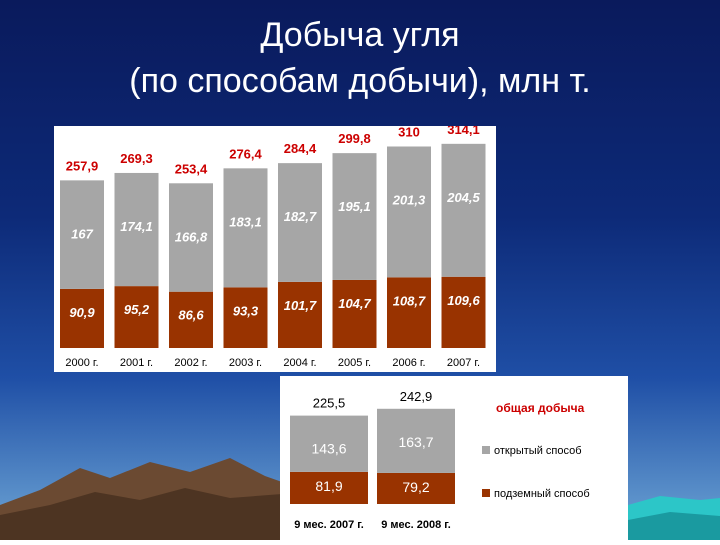 The image size is (720, 545). Describe the element at coordinates (190, 363) in the screenshot. I see `category-label-2: 2002 г.` at that location.